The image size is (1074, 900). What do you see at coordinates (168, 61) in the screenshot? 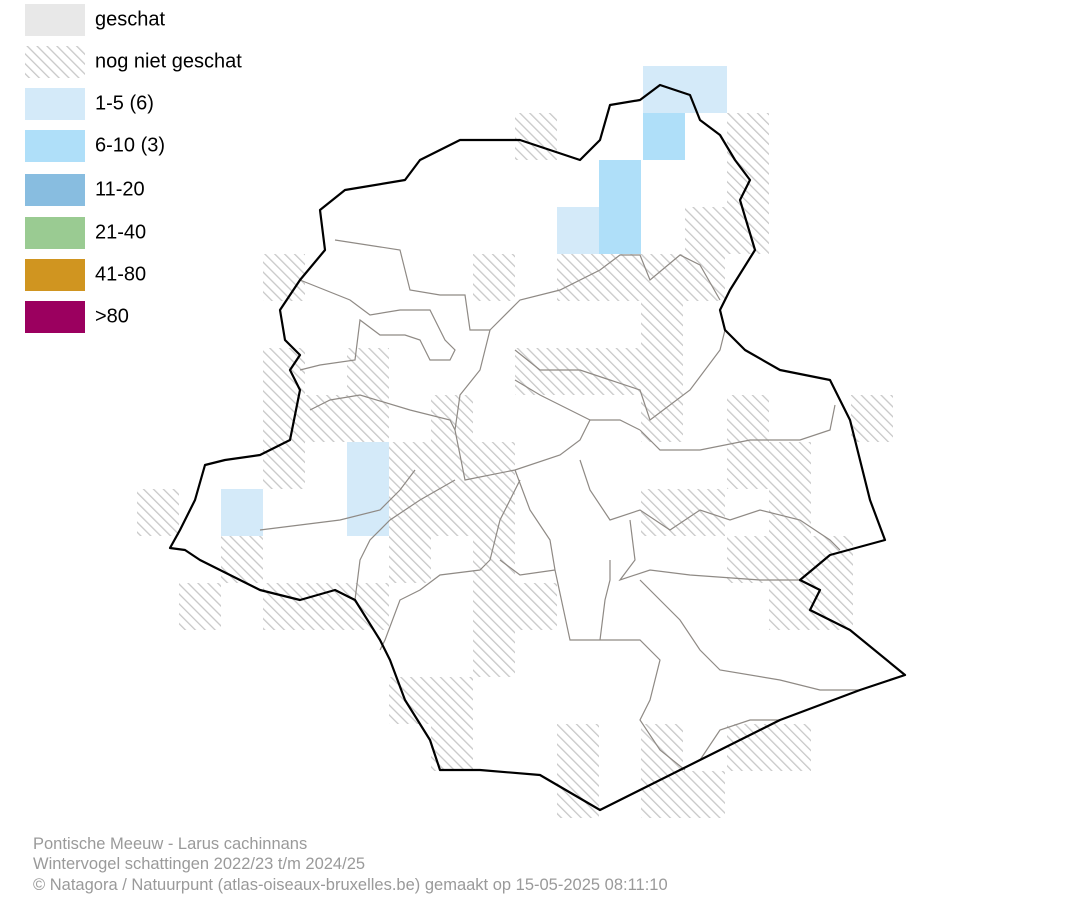
I see `legend-label: nog niet geschat` at bounding box center [168, 61].